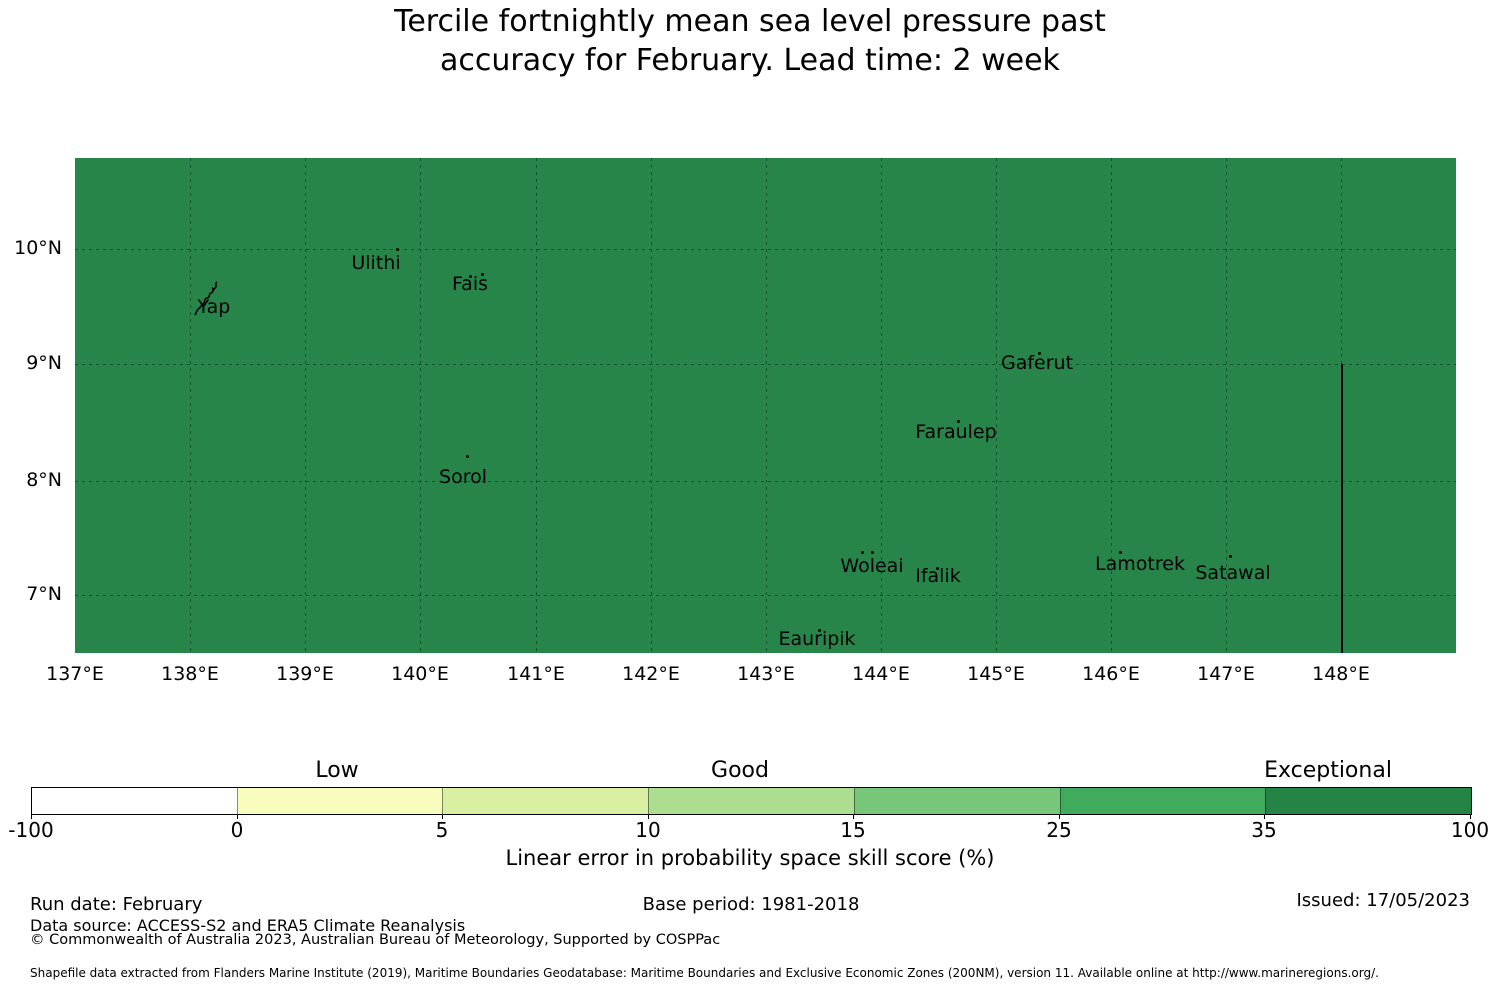 The width and height of the screenshot is (1500, 990). I want to click on lat-tick-label: 8°N, so click(44, 480).